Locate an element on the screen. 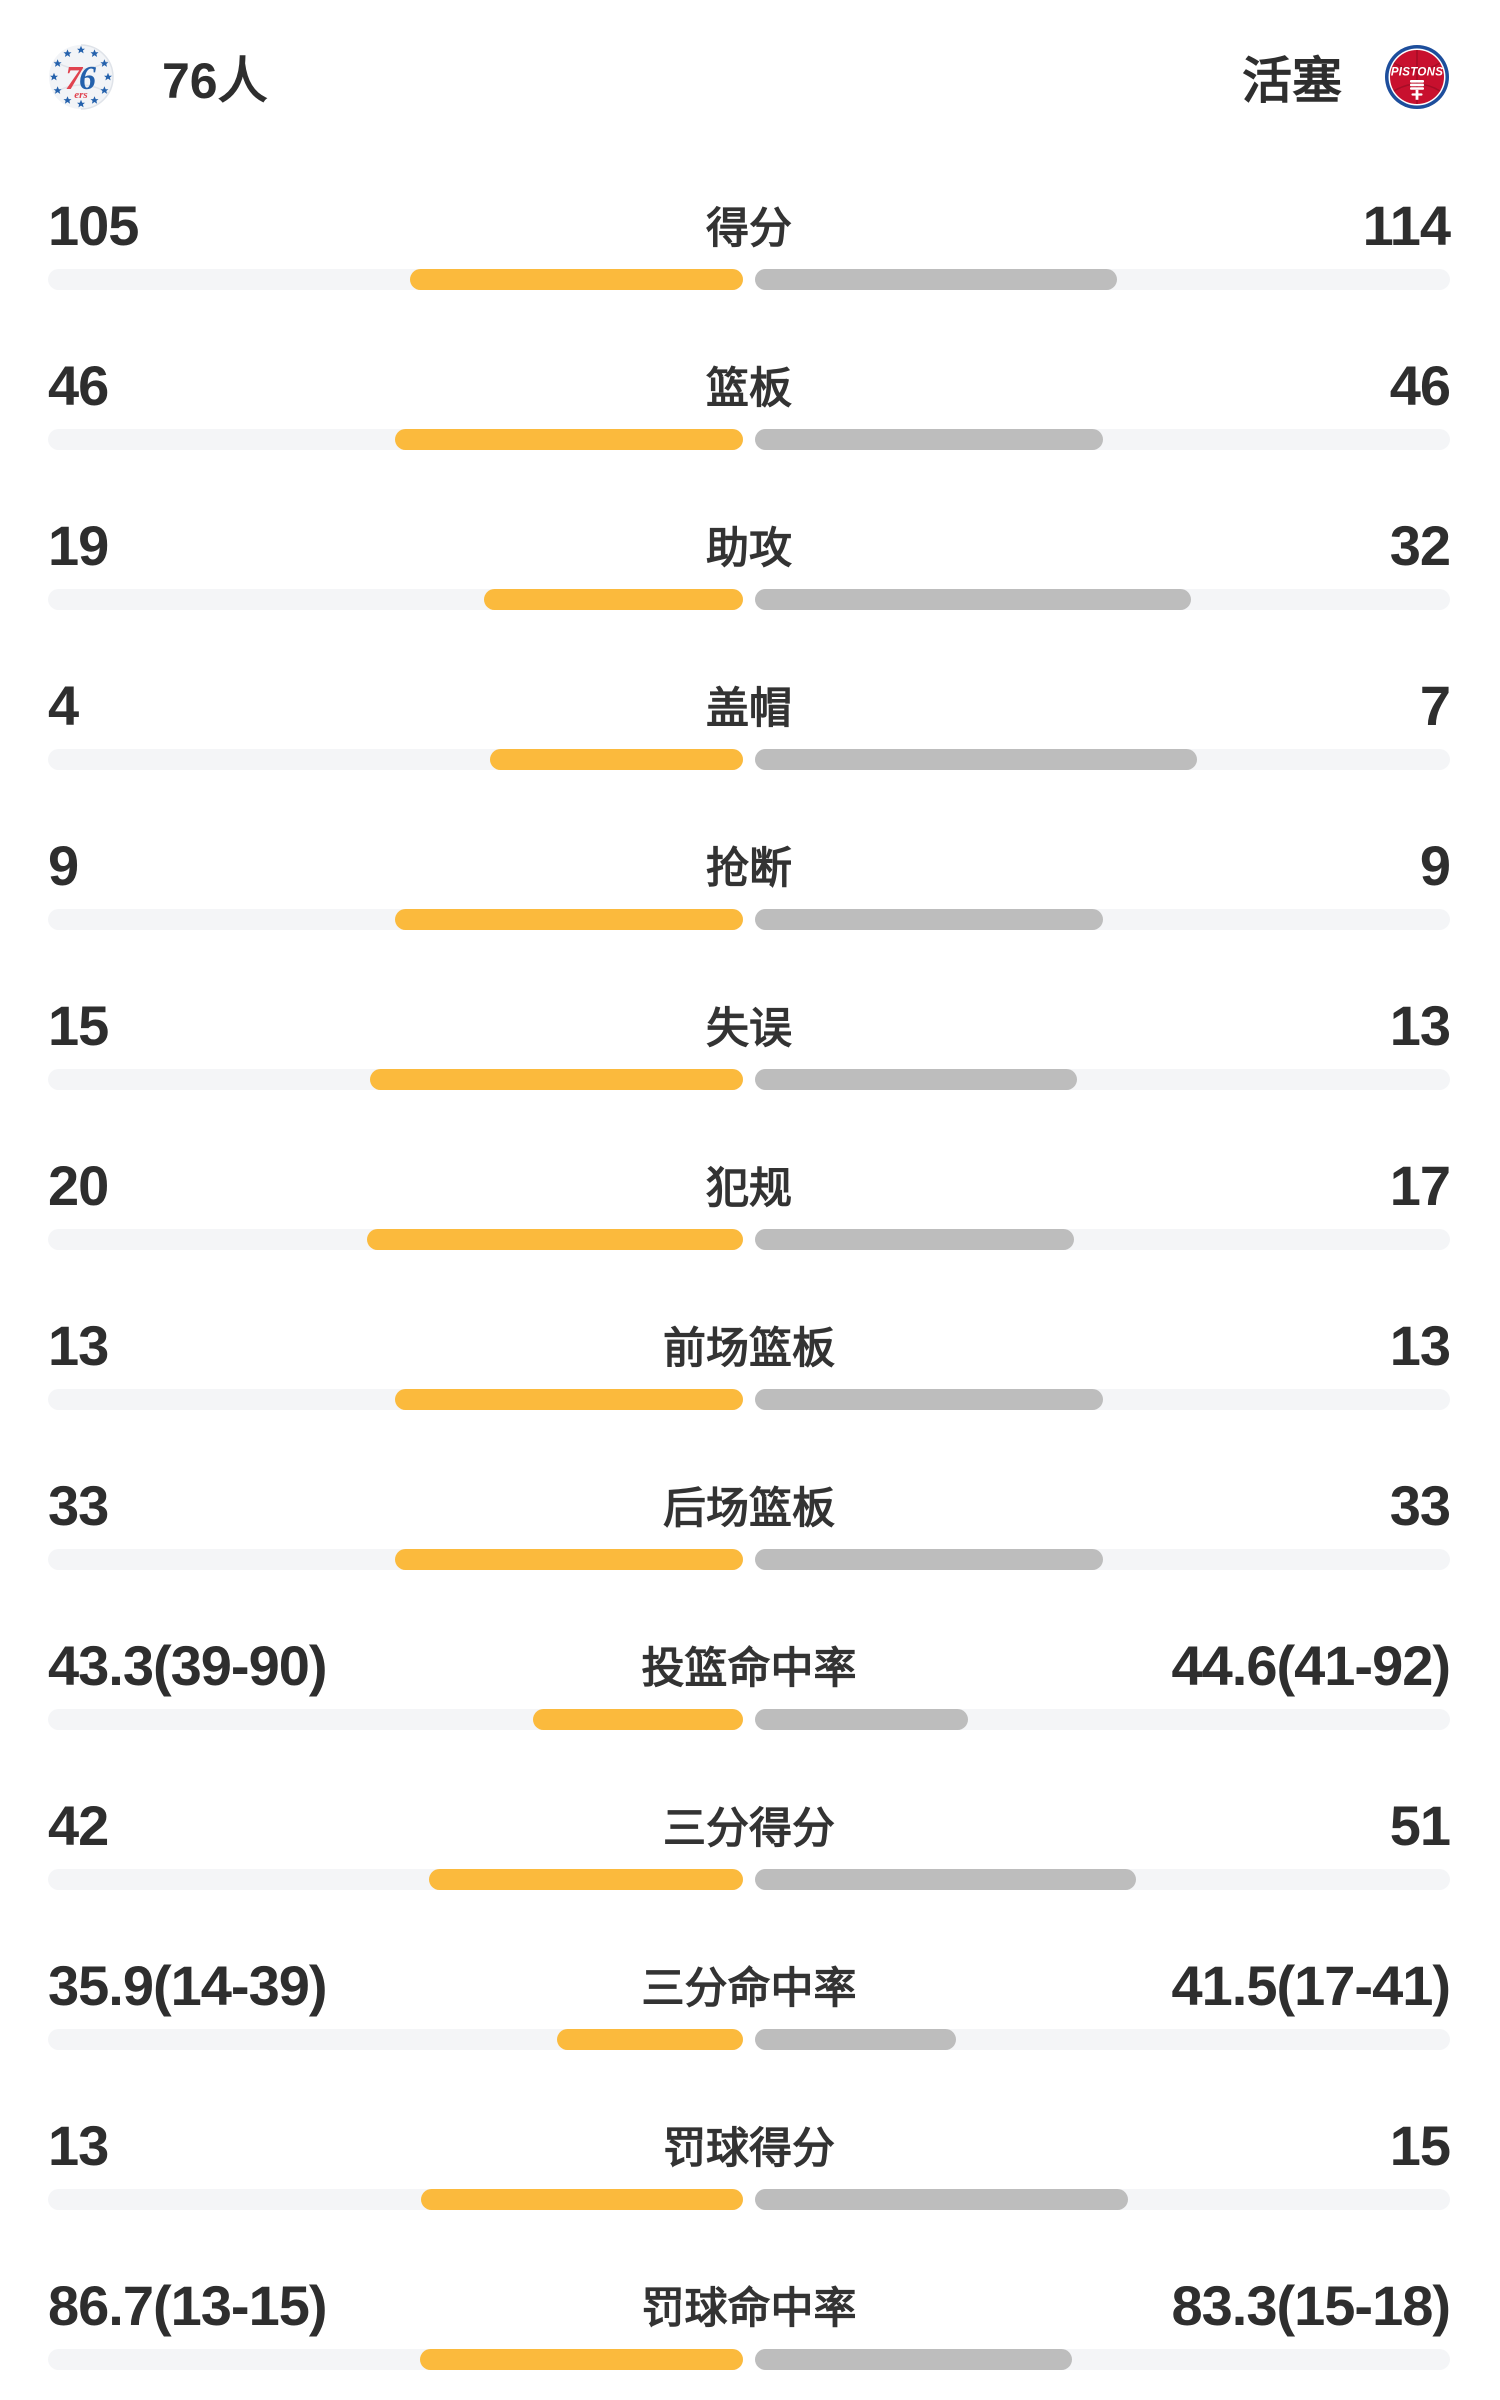 The height and width of the screenshot is (2400, 1500). stat-label: 投篮命中率 is located at coordinates (749, 1669).